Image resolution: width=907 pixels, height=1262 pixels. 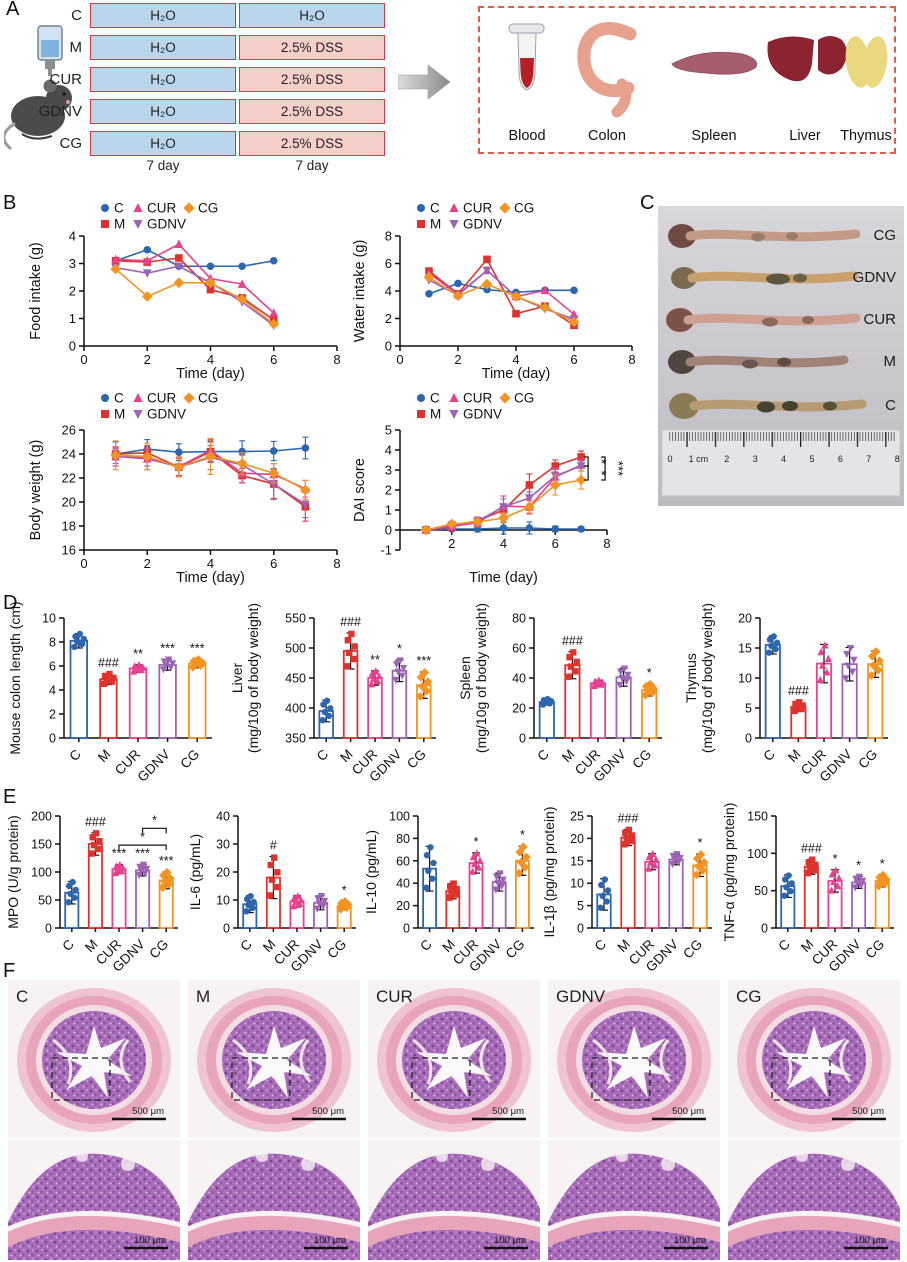 What do you see at coordinates (763, 320) in the screenshot?
I see `colon-specimen-cur` at bounding box center [763, 320].